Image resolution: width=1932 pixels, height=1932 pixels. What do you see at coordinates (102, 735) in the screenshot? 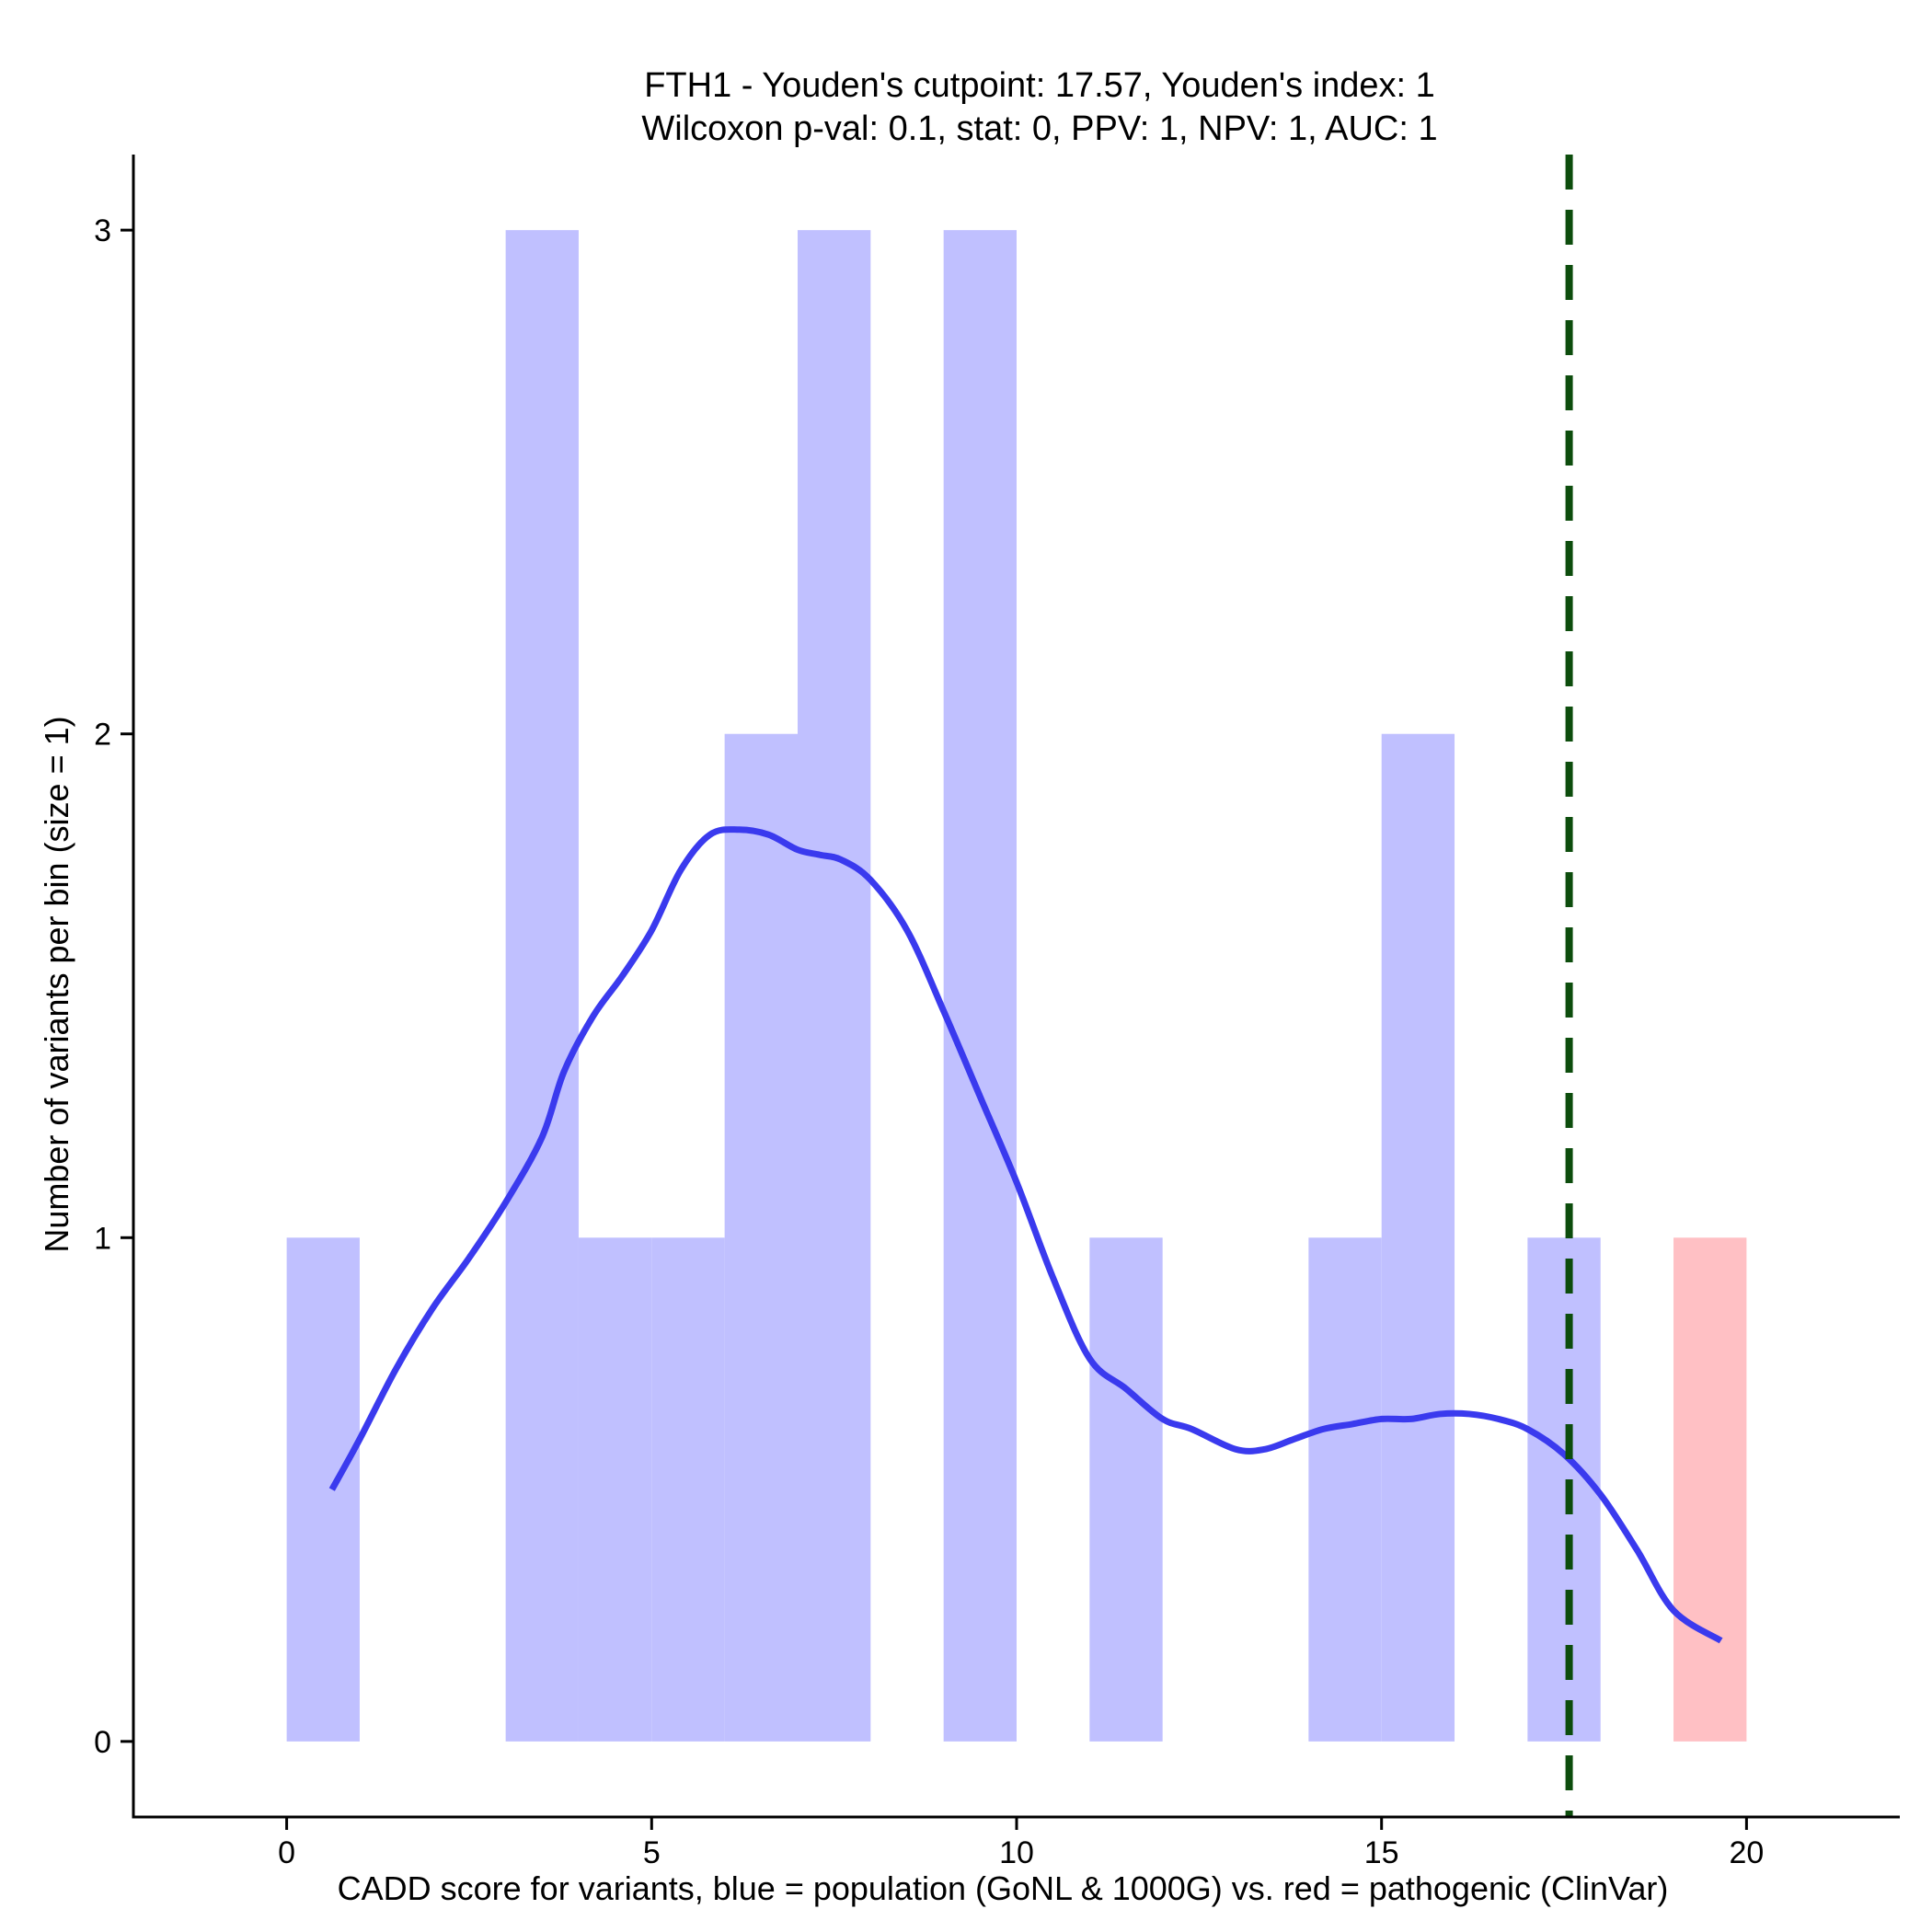
I see `y-tick-label-2: 2` at bounding box center [102, 735].